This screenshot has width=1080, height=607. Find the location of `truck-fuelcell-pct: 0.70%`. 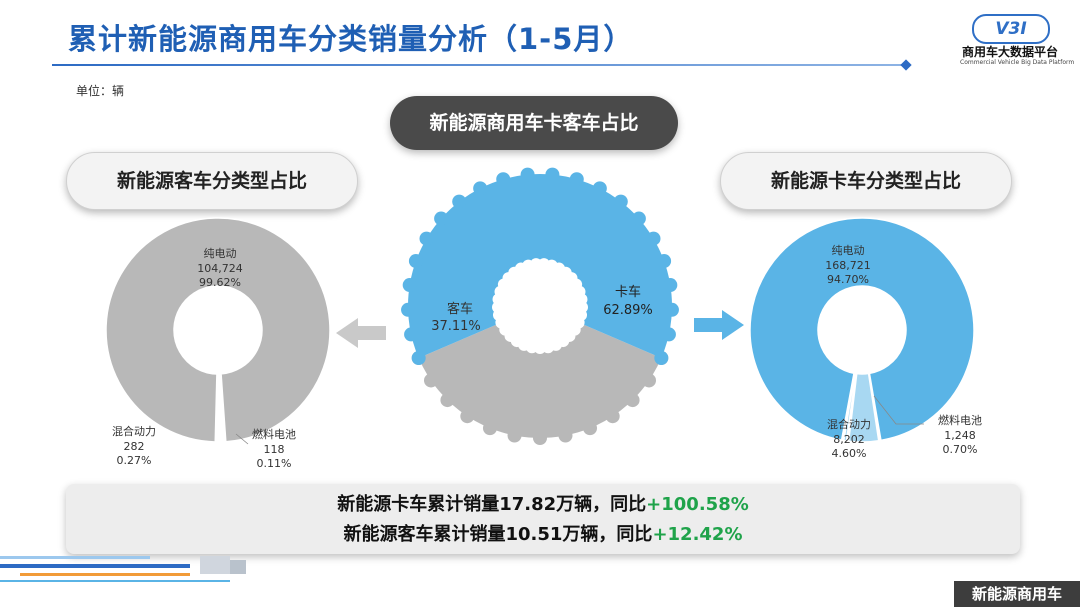

truck-fuelcell-pct: 0.70% is located at coordinates (960, 449).